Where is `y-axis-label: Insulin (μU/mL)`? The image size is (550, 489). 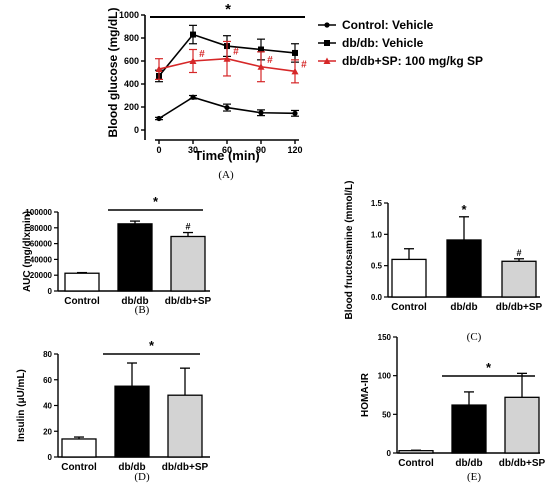 y-axis-label: Insulin (μU/mL) is located at coordinates (21, 405).